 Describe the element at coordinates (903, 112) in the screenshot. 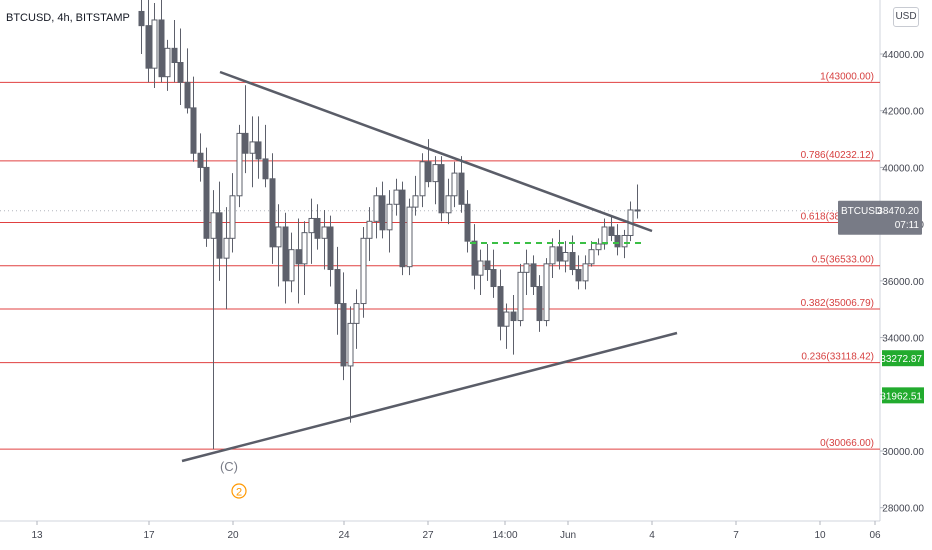

I see `y-axis-tick-label: 42000.00` at that location.